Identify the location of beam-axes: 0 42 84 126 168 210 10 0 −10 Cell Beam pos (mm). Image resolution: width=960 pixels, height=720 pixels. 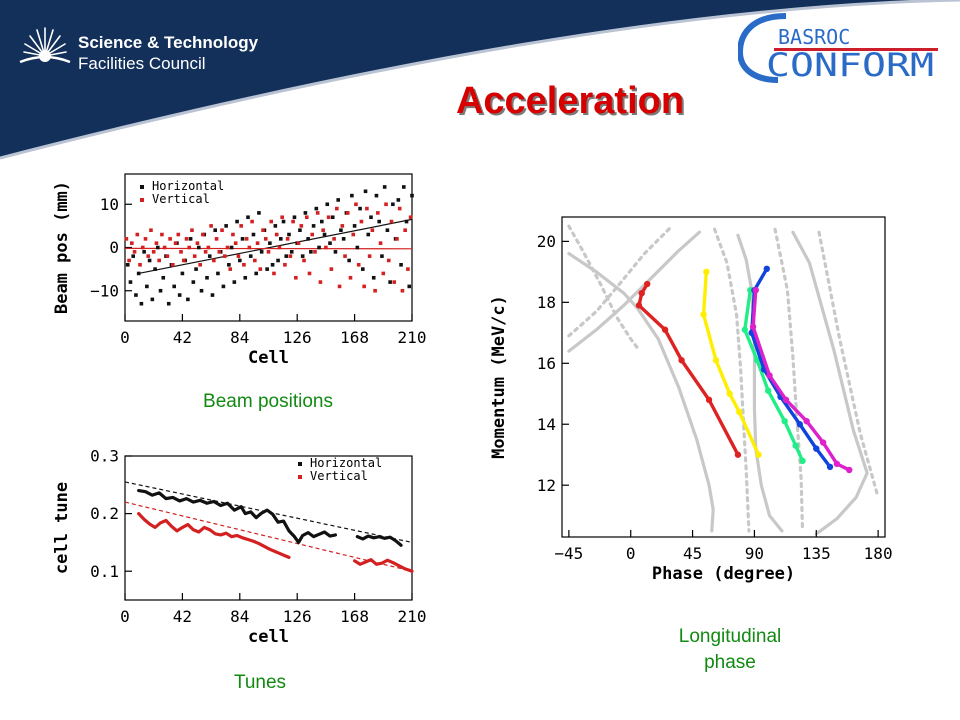
(239, 274).